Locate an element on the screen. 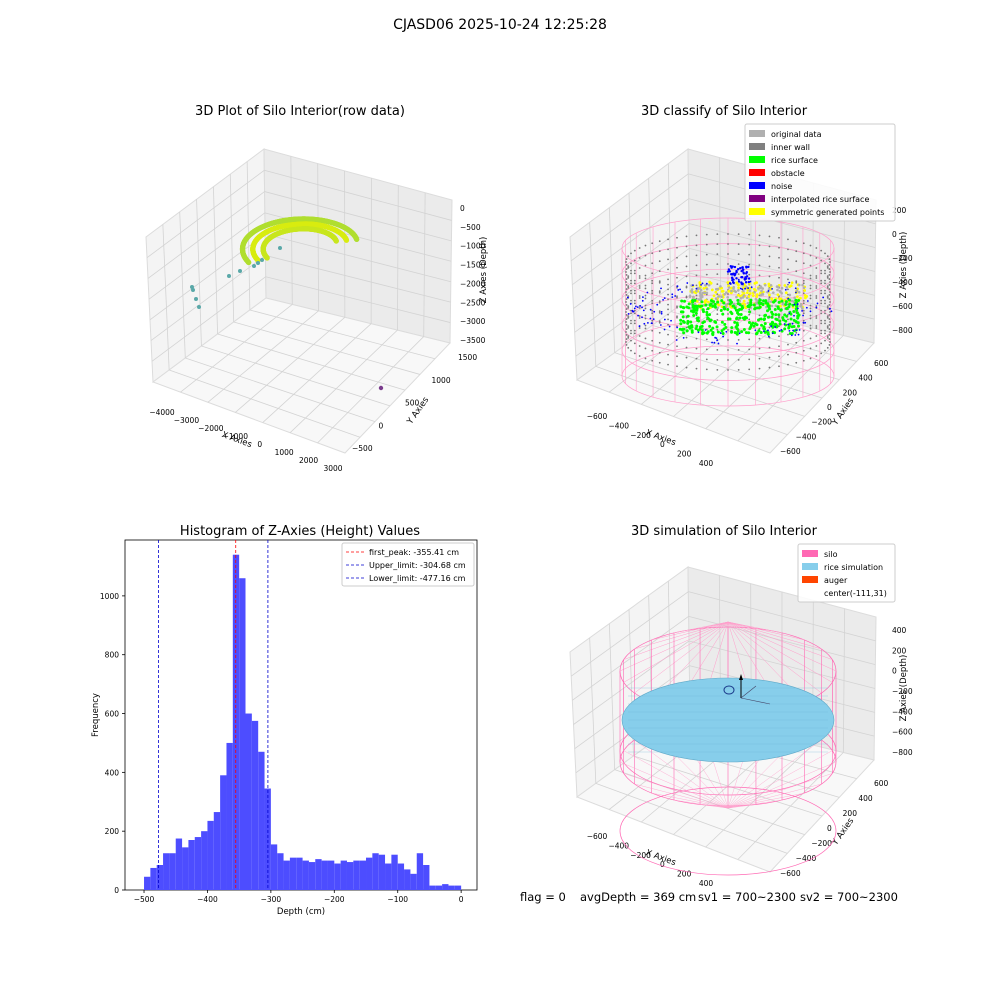  legend-label: silo is located at coordinates (831, 554).